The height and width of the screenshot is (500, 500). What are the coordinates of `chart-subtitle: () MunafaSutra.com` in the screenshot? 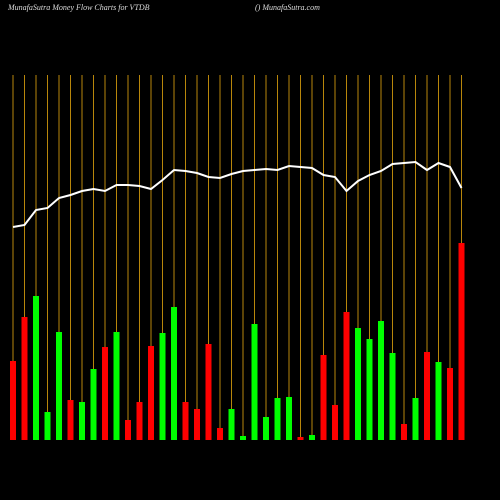 It's located at (287, 7).